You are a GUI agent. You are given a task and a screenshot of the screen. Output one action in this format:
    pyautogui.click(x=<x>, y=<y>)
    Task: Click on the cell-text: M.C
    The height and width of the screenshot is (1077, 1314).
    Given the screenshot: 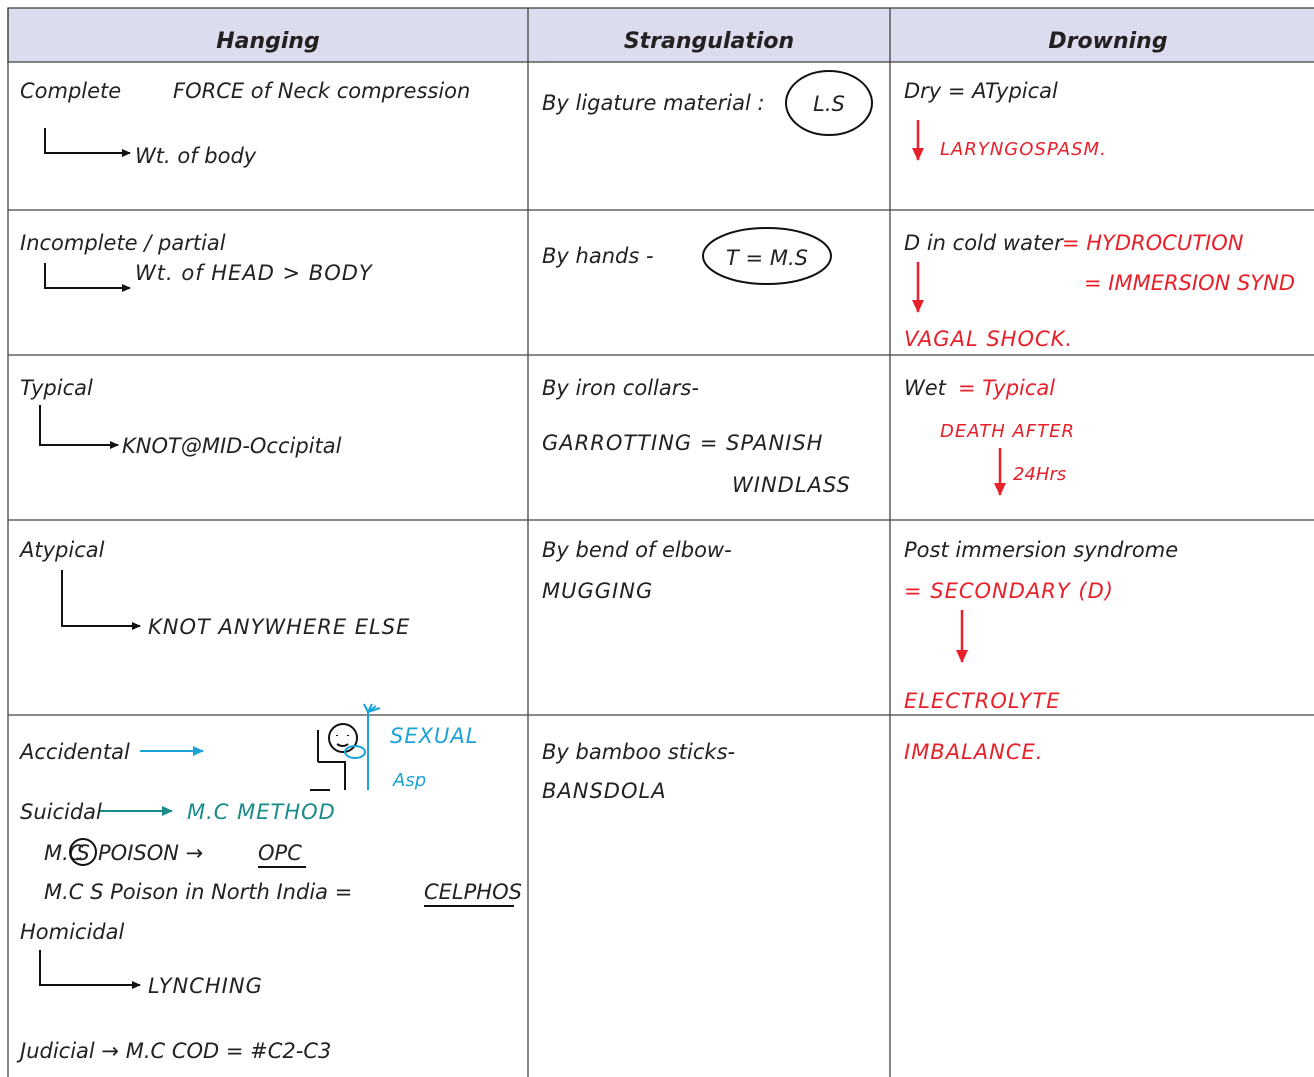 What is the action you would take?
    pyautogui.click(x=64, y=853)
    